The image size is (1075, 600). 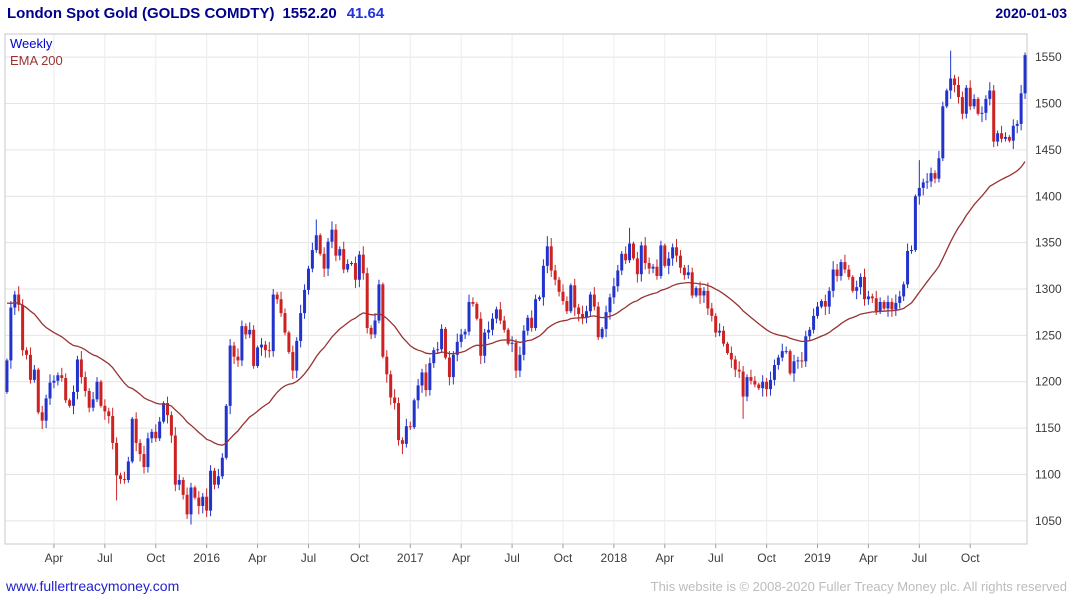 I want to click on svg-text: 2018, so click(x=614, y=558).